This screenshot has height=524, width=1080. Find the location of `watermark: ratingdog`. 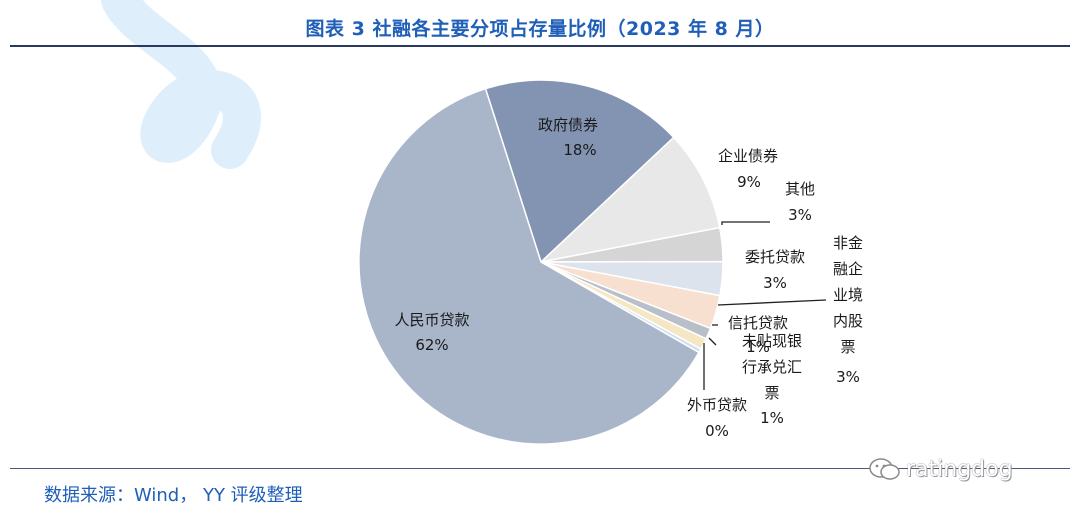

watermark: ratingdog is located at coordinates (940, 469).